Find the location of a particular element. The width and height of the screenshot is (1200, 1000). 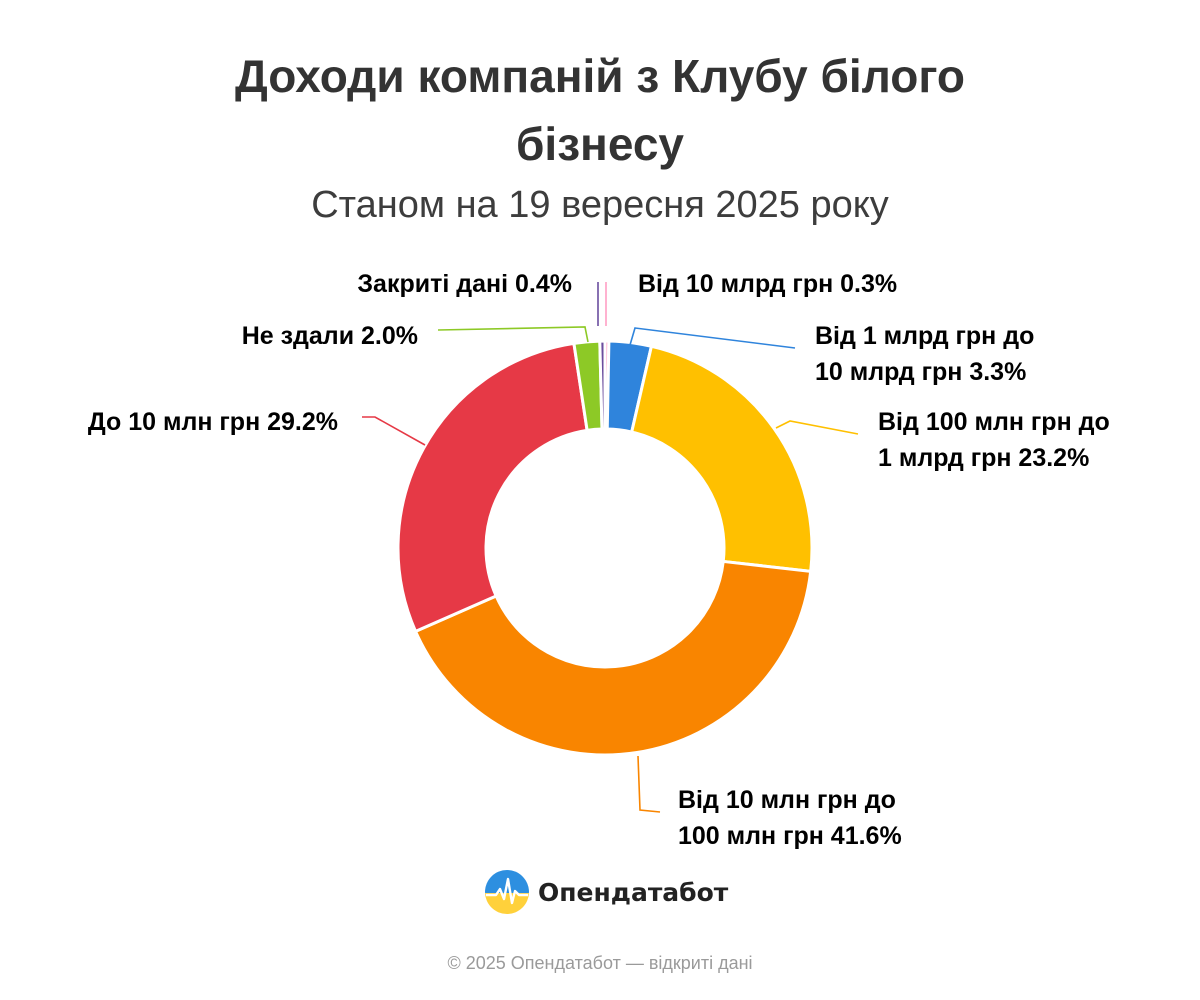

brand: Опендатабот is located at coordinates (606, 892).